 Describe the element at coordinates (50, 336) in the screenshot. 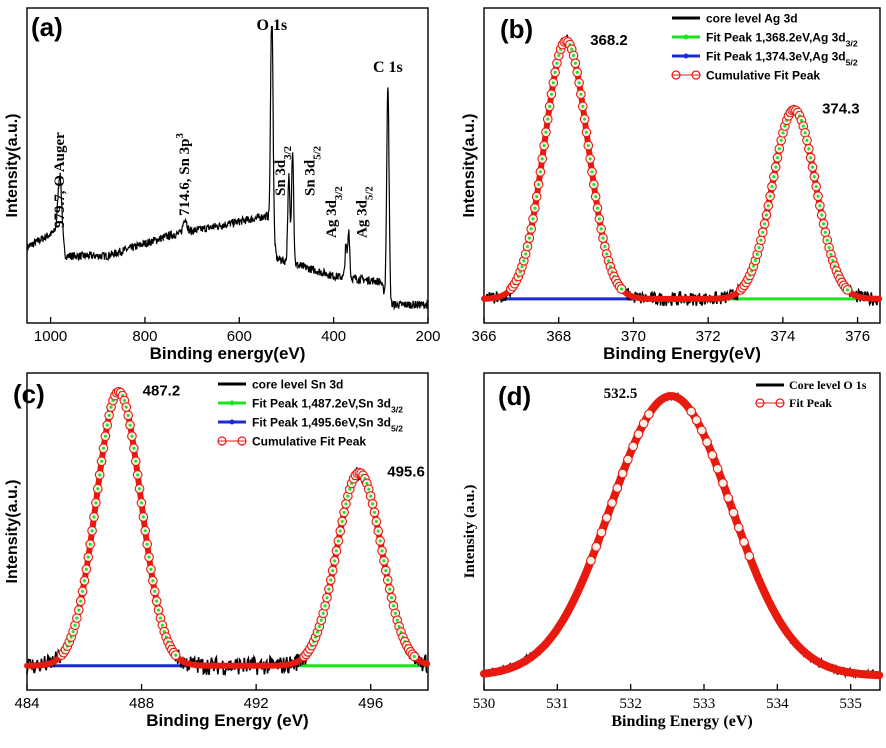

I see `x-tick-label: 1000` at that location.